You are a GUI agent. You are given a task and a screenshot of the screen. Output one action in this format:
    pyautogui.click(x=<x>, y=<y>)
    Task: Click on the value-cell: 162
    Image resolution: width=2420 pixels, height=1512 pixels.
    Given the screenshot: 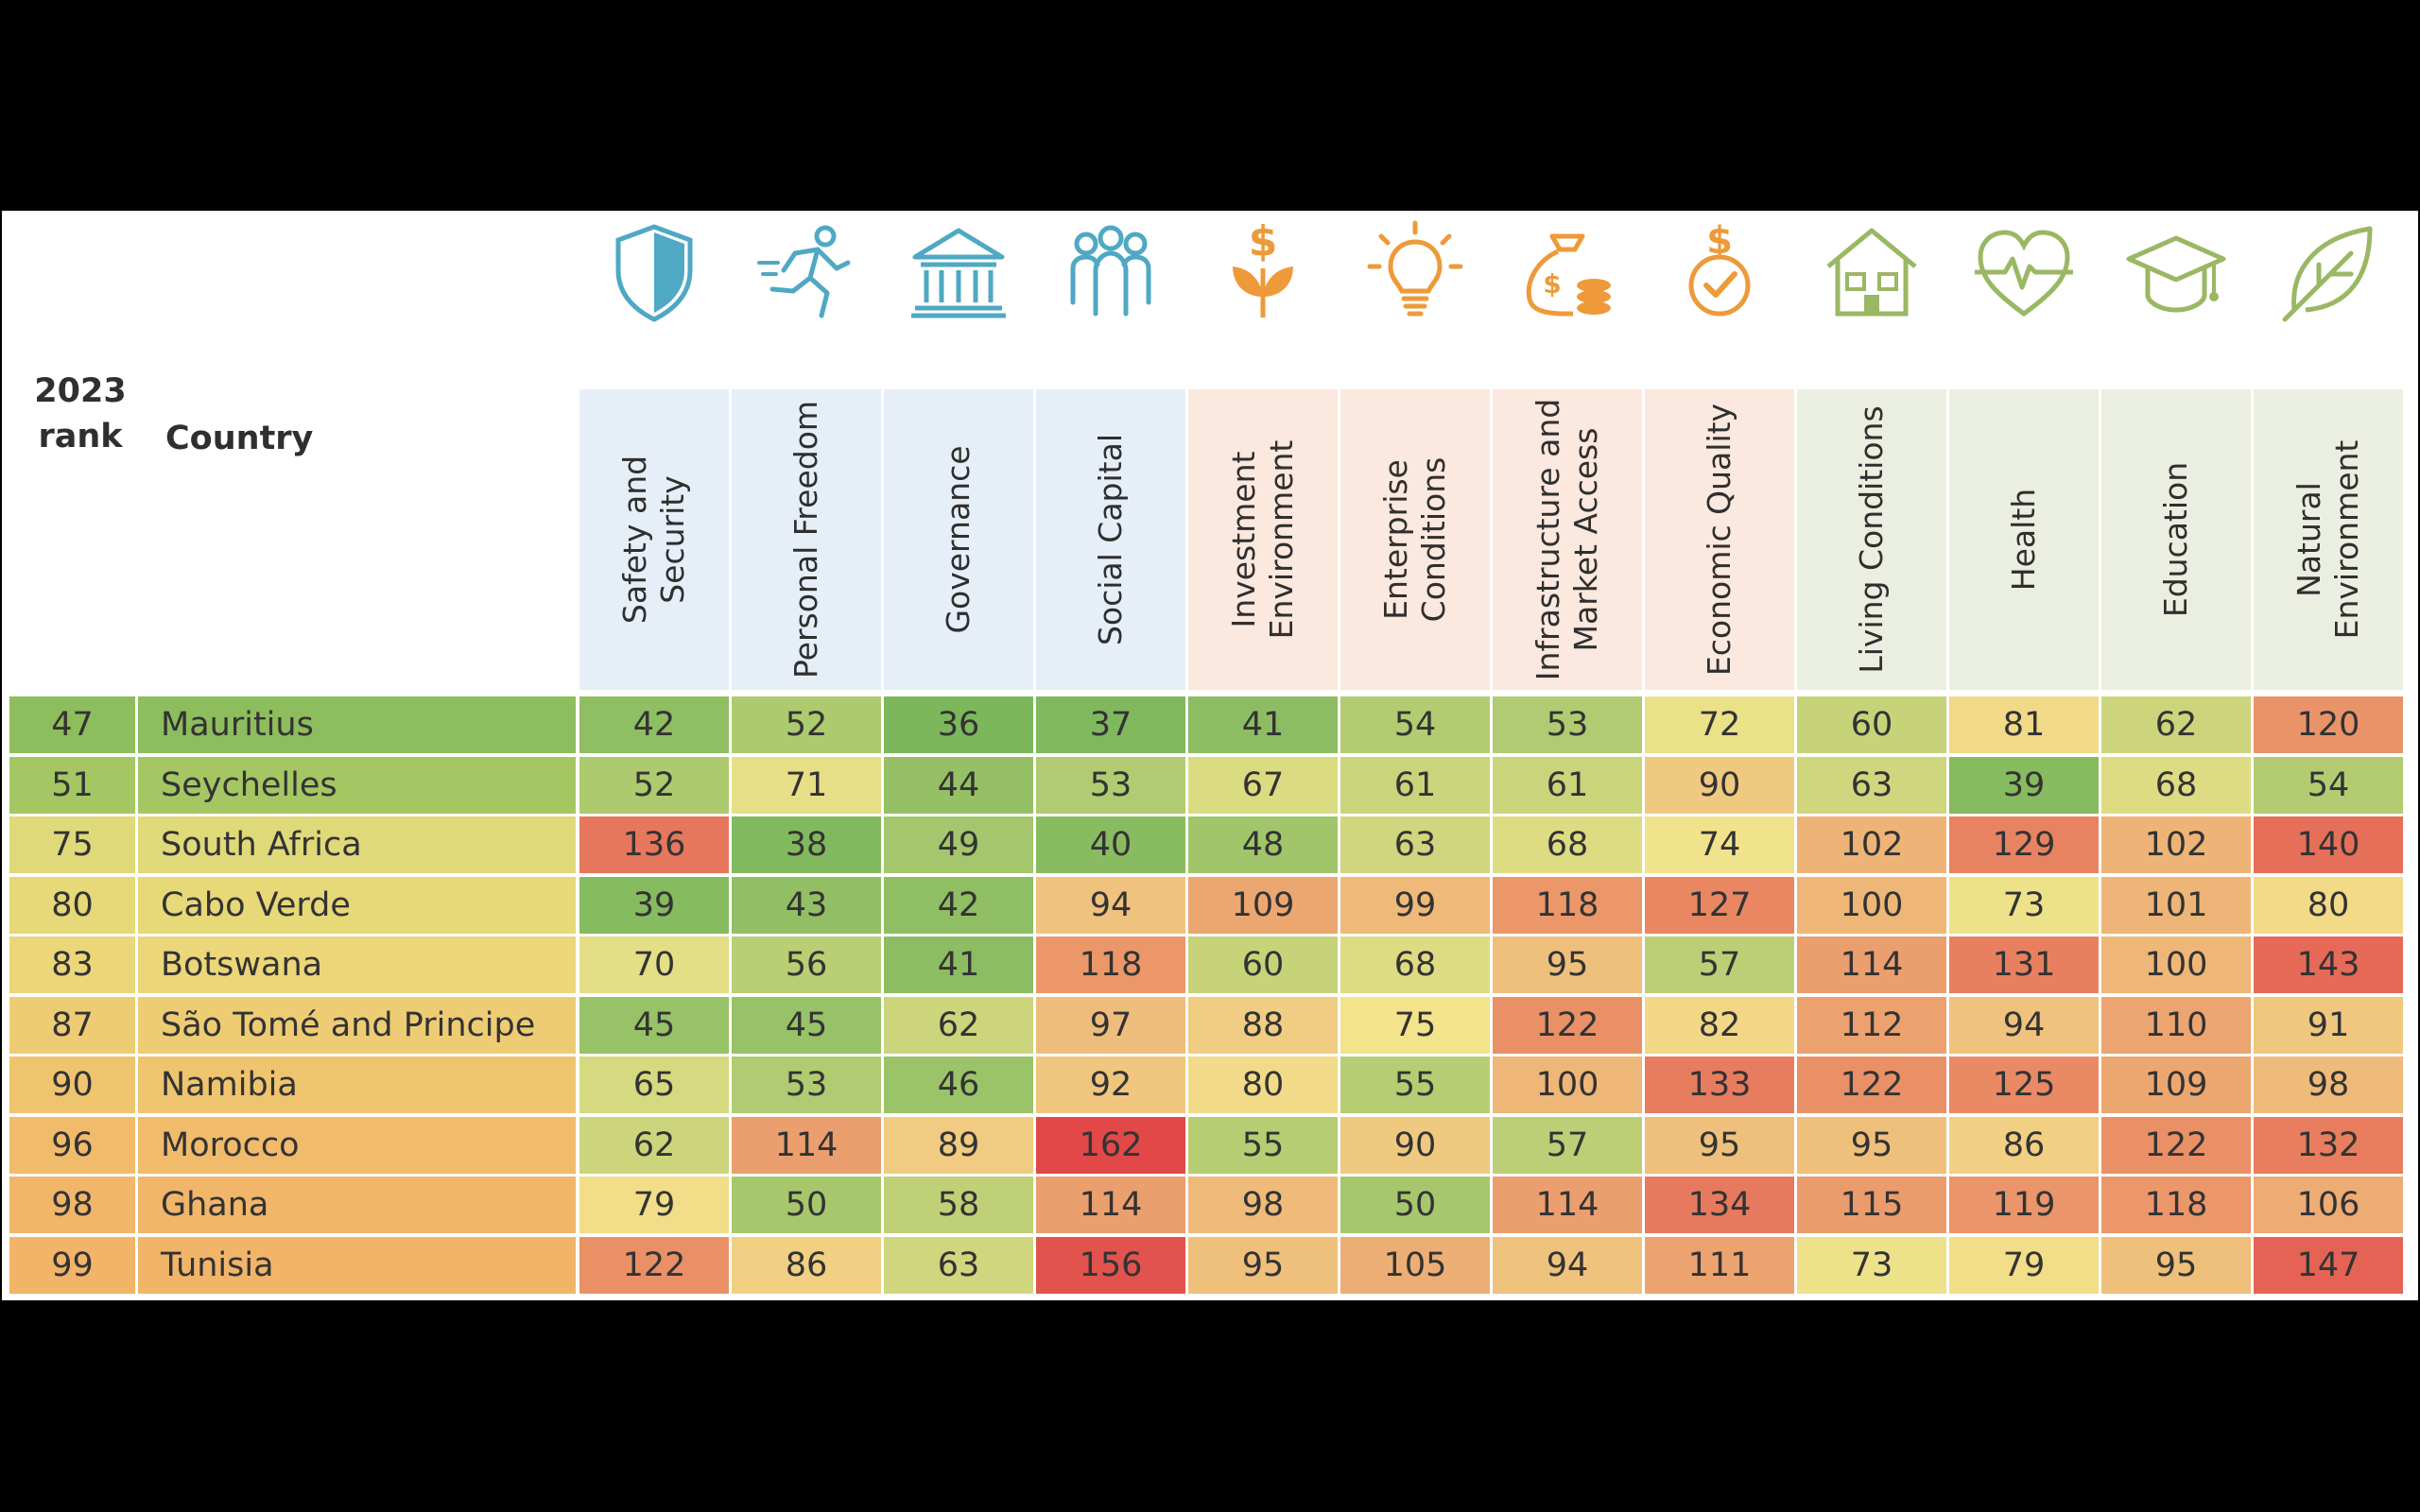 What is the action you would take?
    pyautogui.click(x=1110, y=1145)
    